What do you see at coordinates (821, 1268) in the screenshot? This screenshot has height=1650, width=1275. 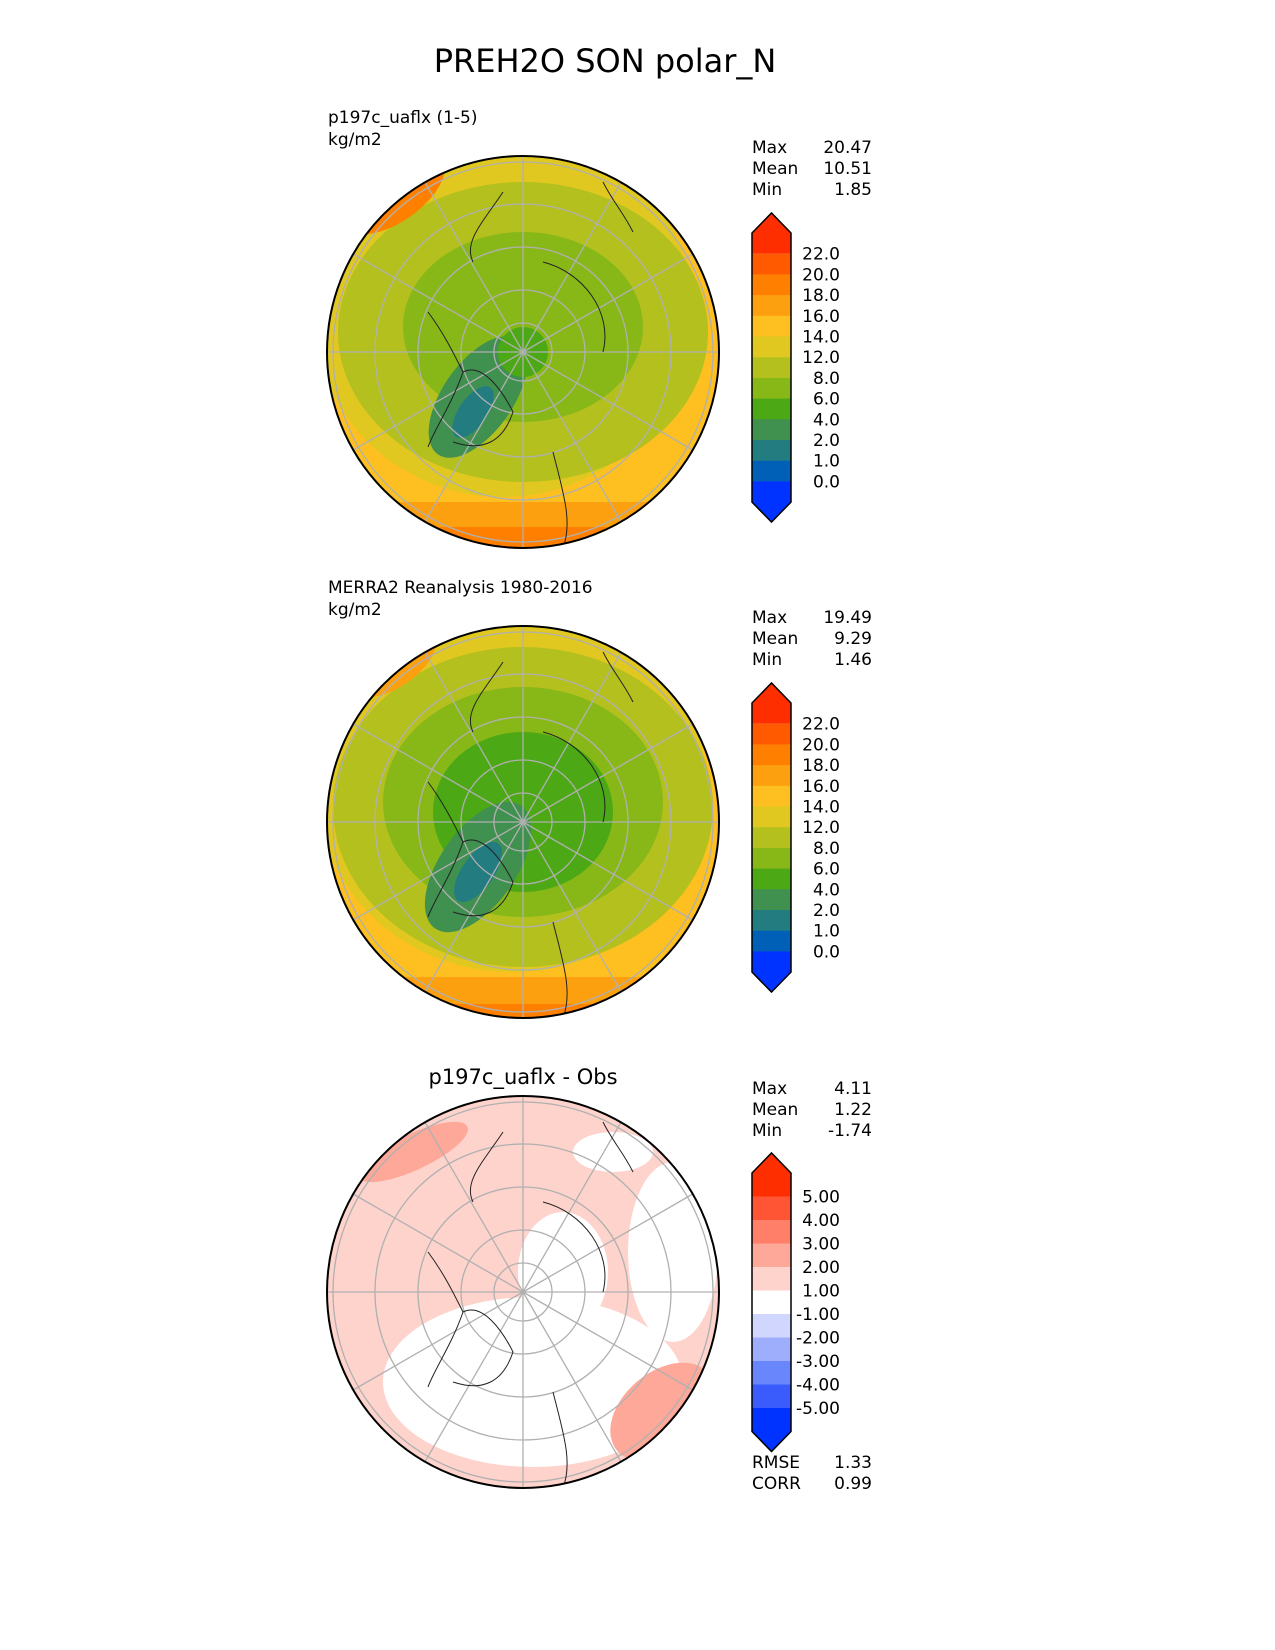 I see `colorbar-tick-label: 2.00` at bounding box center [821, 1268].